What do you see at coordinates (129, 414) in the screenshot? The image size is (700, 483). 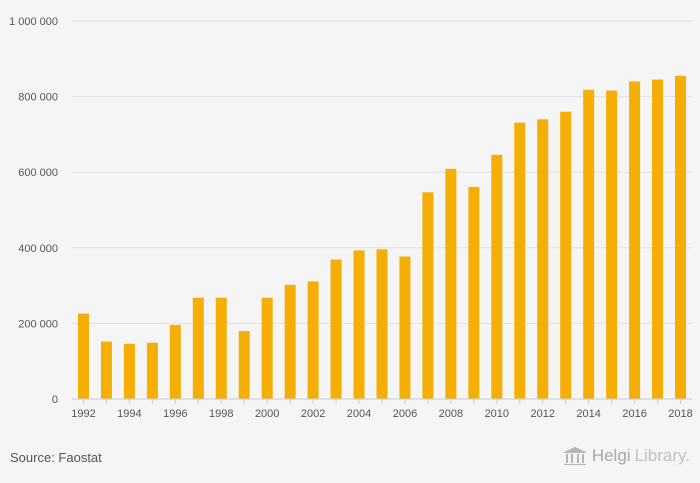 I see `x-tick-label: 1994` at bounding box center [129, 414].